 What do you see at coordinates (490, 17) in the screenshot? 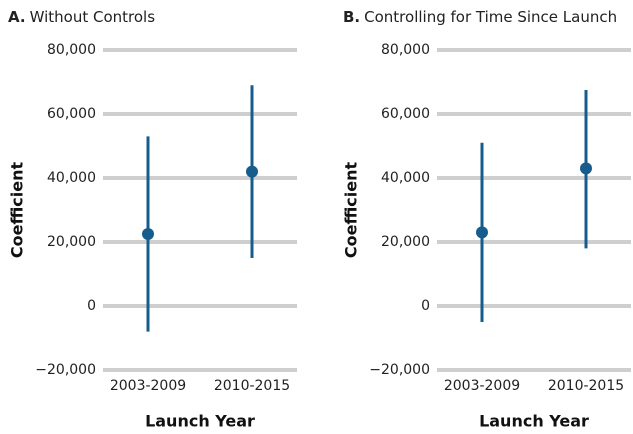
I see `panel-title-text: Controlling for Time Since Launch` at bounding box center [490, 17].